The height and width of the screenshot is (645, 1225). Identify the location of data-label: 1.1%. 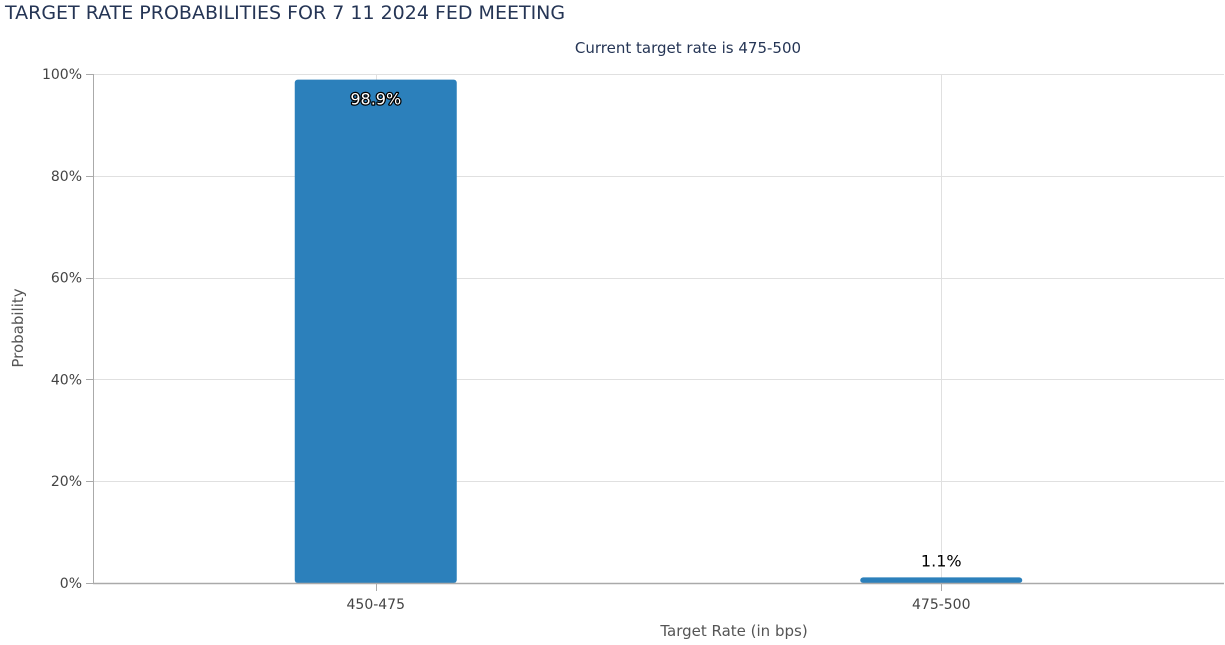
(941, 560).